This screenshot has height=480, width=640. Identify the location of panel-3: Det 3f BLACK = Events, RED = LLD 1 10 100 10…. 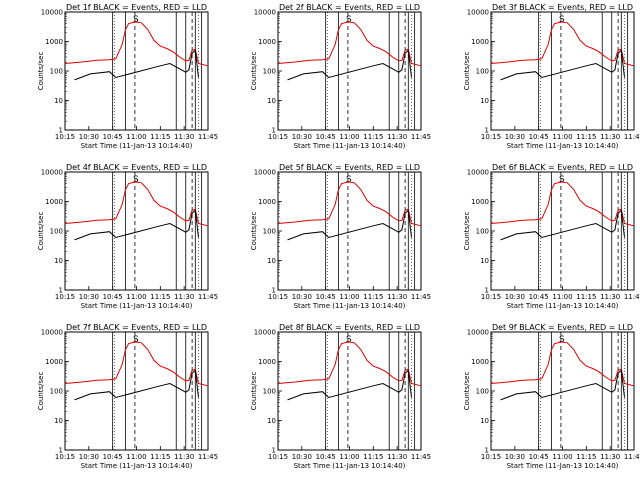
(551, 76).